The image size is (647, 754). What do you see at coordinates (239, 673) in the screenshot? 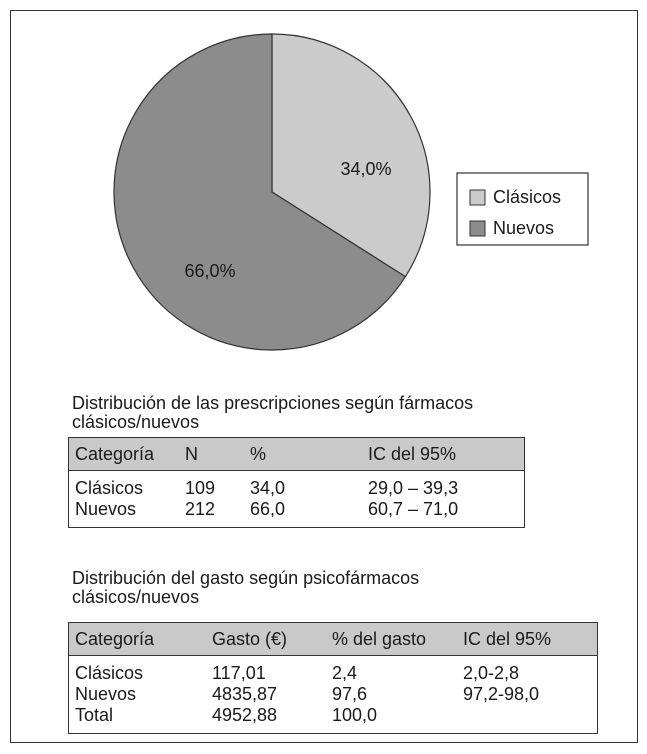
I see `table-cell: 117,01` at bounding box center [239, 673].